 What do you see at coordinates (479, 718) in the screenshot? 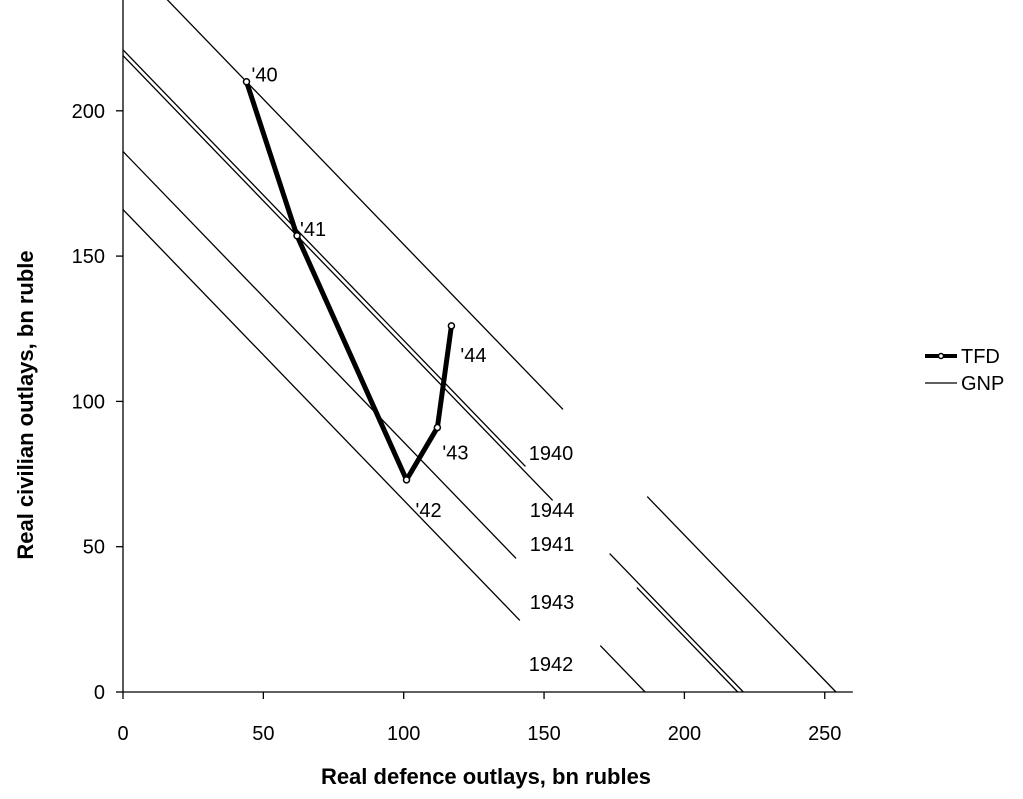
I see `x-axis-ticks: 0 50 100 150 200 250` at bounding box center [479, 718].